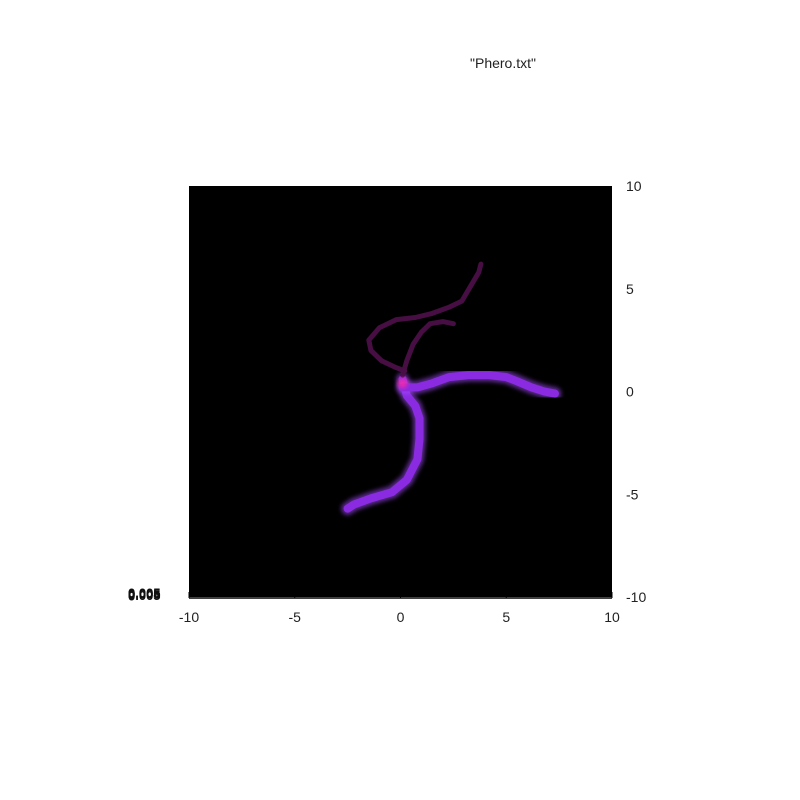 The width and height of the screenshot is (800, 800). Describe the element at coordinates (630, 392) in the screenshot. I see `y-tick-label: 0` at that location.